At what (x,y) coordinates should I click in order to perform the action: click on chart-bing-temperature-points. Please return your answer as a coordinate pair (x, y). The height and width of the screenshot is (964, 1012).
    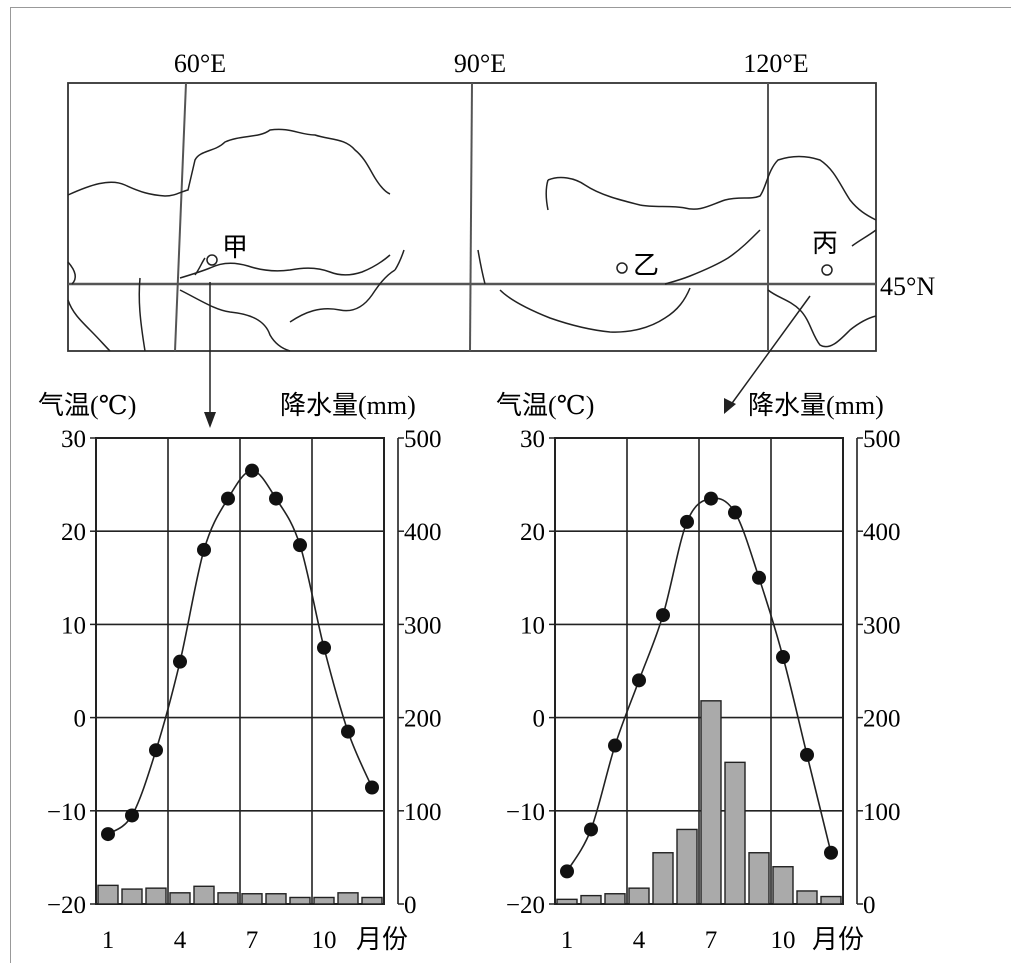
    Looking at the image, I should click on (699, 685).